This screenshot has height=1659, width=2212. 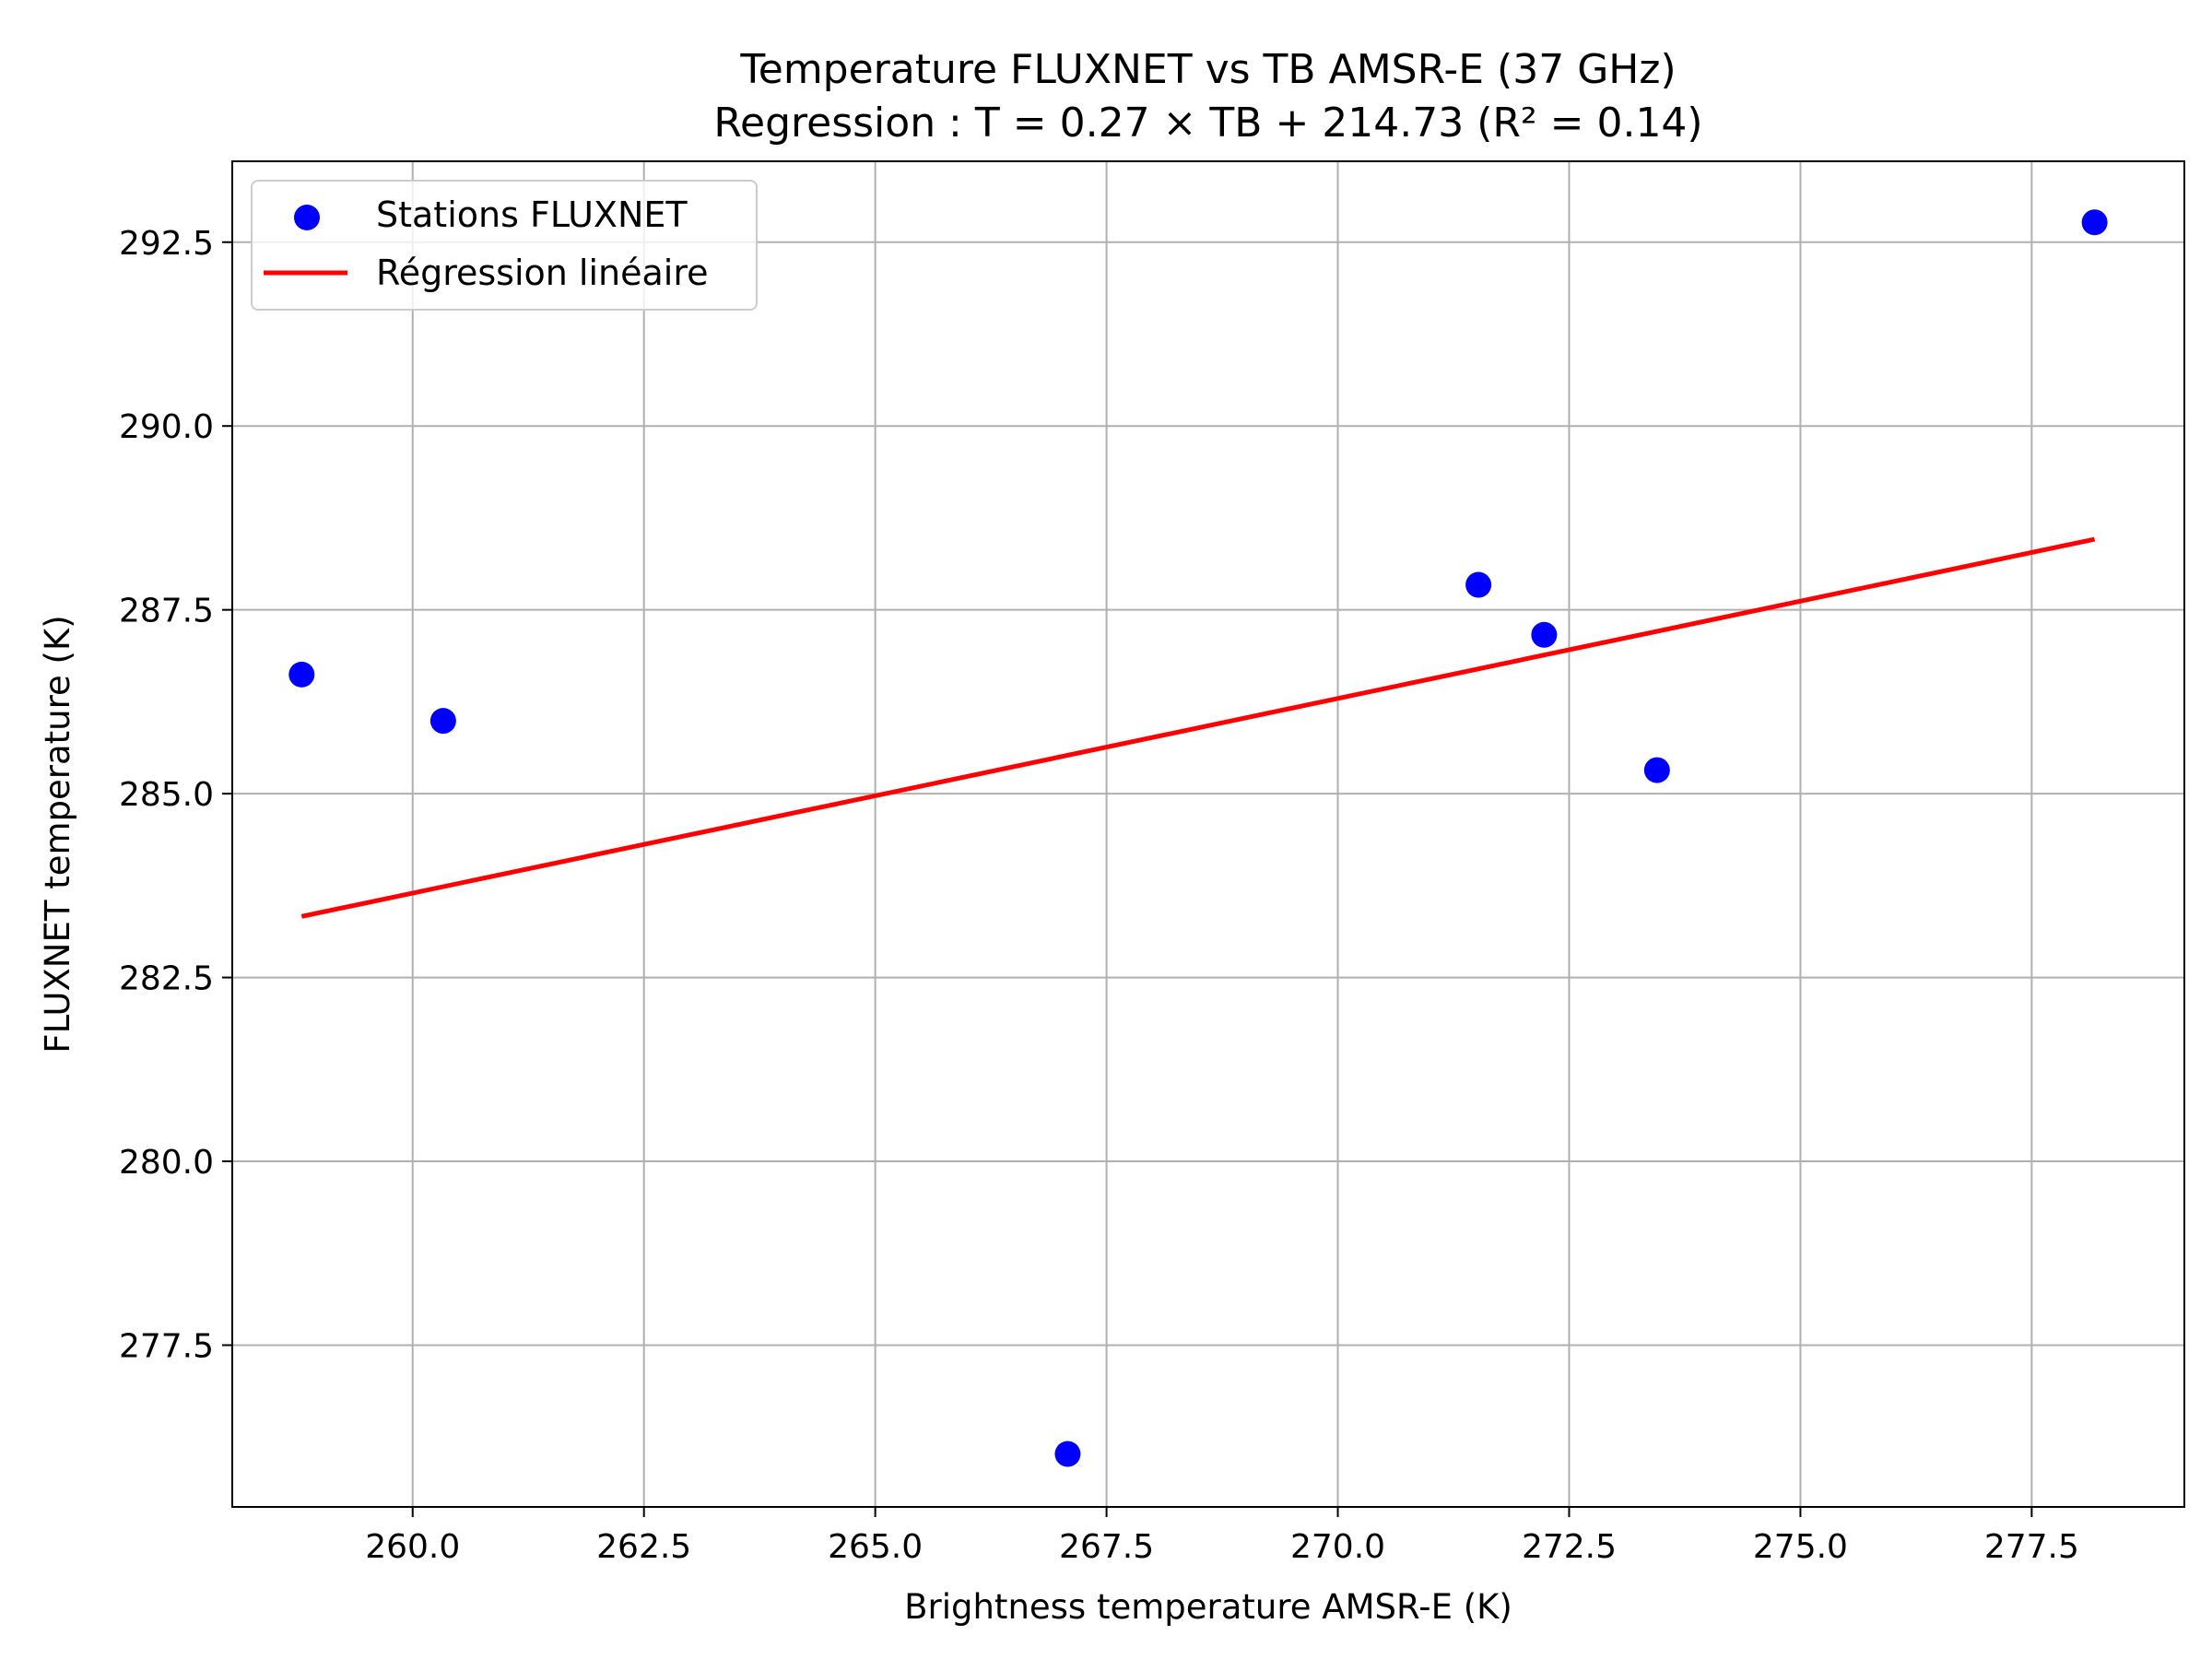 I want to click on x-tick-label: 277.5, so click(x=2031, y=1547).